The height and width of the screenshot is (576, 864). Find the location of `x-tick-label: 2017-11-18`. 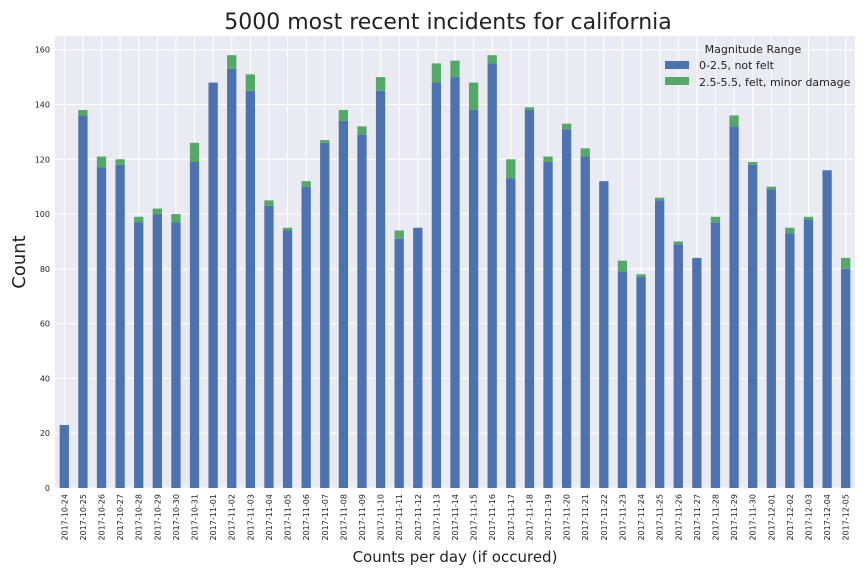

x-tick-label: 2017-11-18 is located at coordinates (529, 517).